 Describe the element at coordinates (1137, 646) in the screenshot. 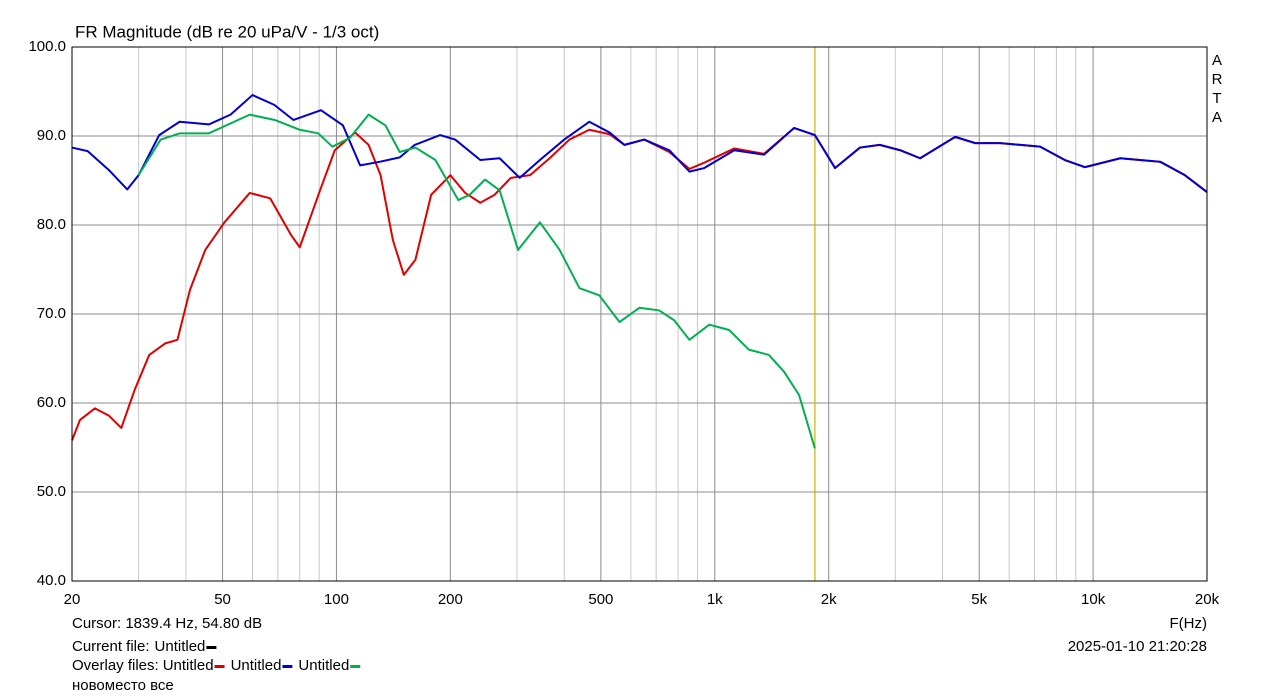

I see `timestamp: 2025-01-10 21:20:28` at that location.